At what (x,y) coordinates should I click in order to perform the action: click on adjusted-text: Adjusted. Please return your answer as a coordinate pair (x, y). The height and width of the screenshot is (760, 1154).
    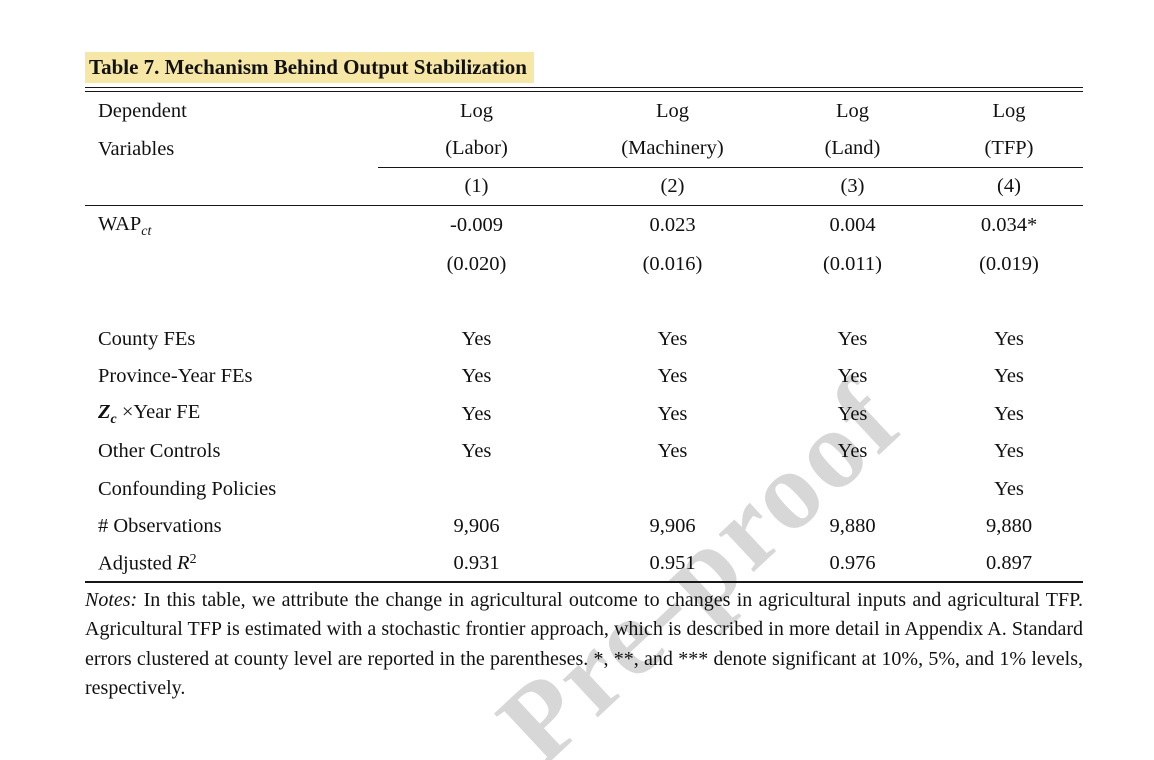
    Looking at the image, I should click on (135, 562).